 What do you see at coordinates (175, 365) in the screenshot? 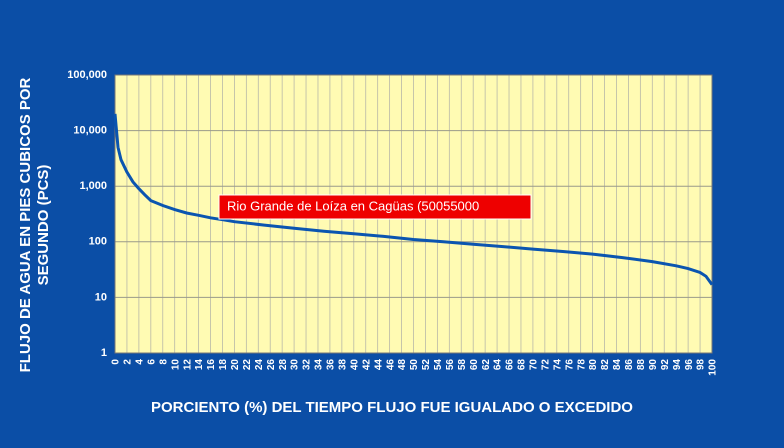
I see `x-tick-label: 10` at bounding box center [175, 365].